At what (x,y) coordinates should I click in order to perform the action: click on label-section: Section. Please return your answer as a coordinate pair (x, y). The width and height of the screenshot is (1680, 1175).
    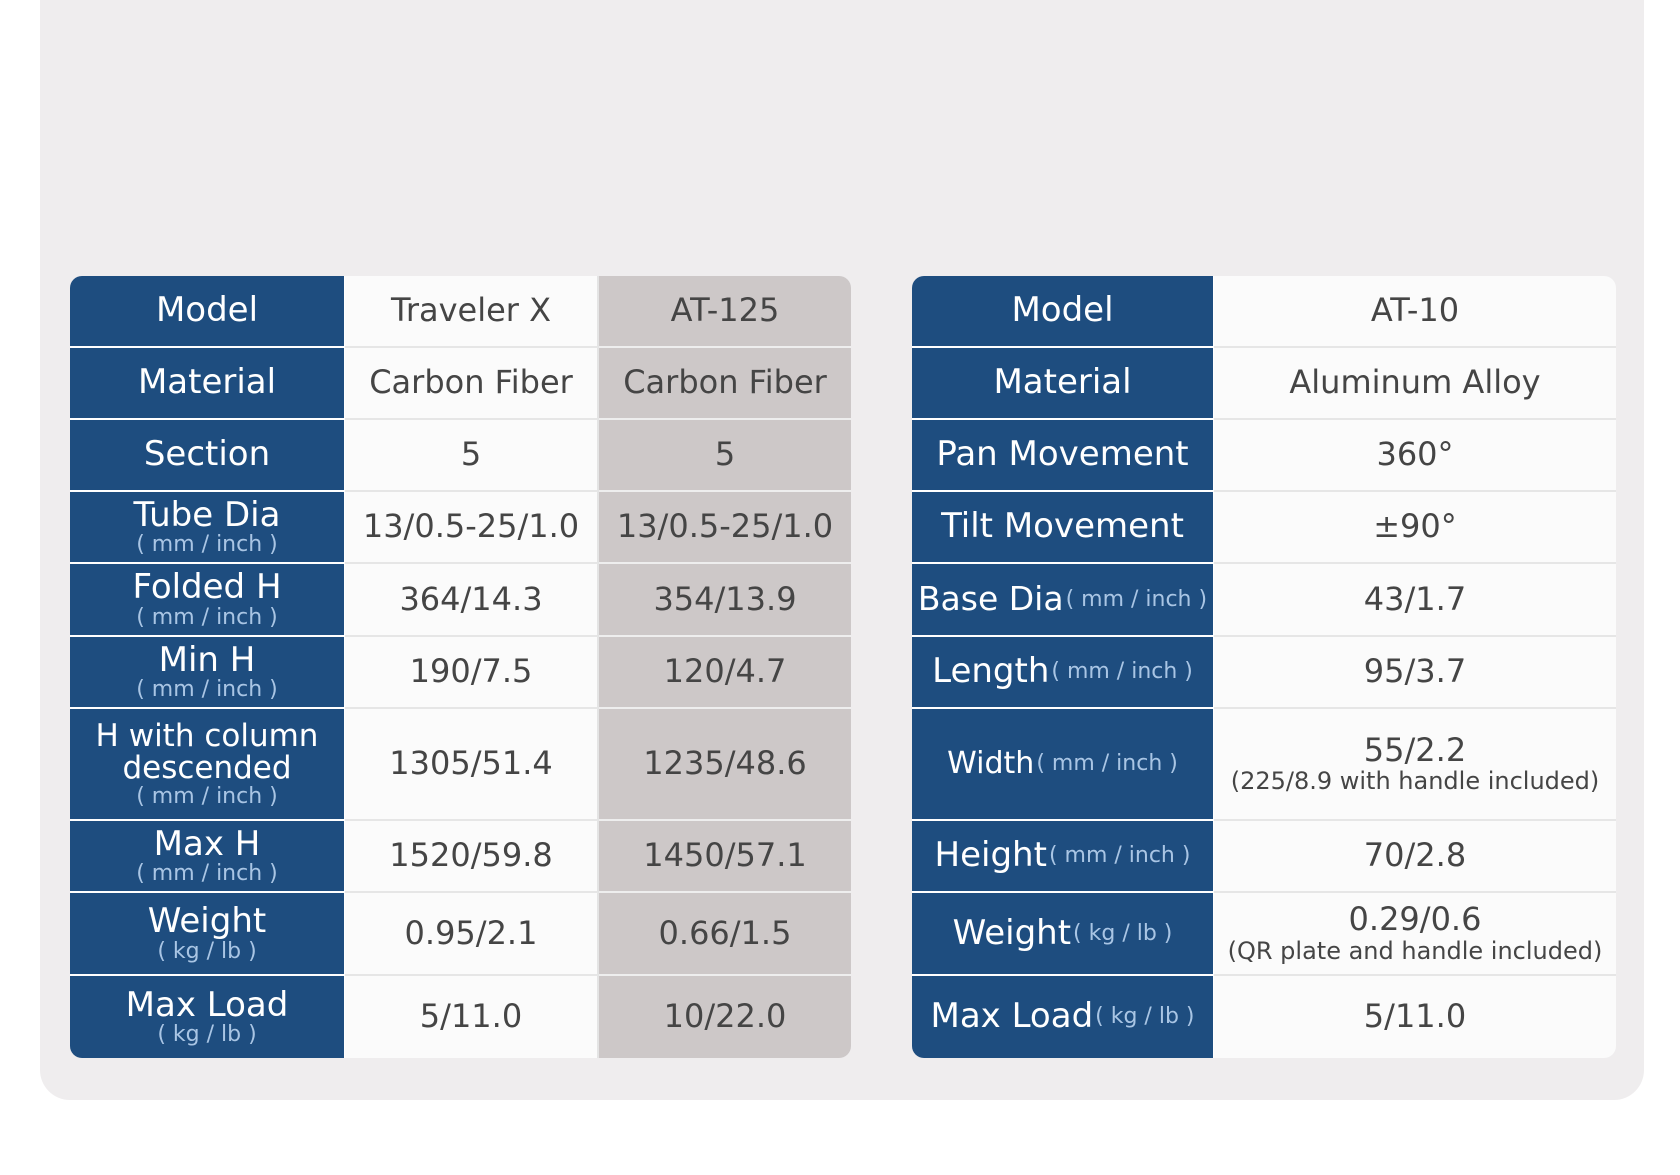
    Looking at the image, I should click on (207, 456).